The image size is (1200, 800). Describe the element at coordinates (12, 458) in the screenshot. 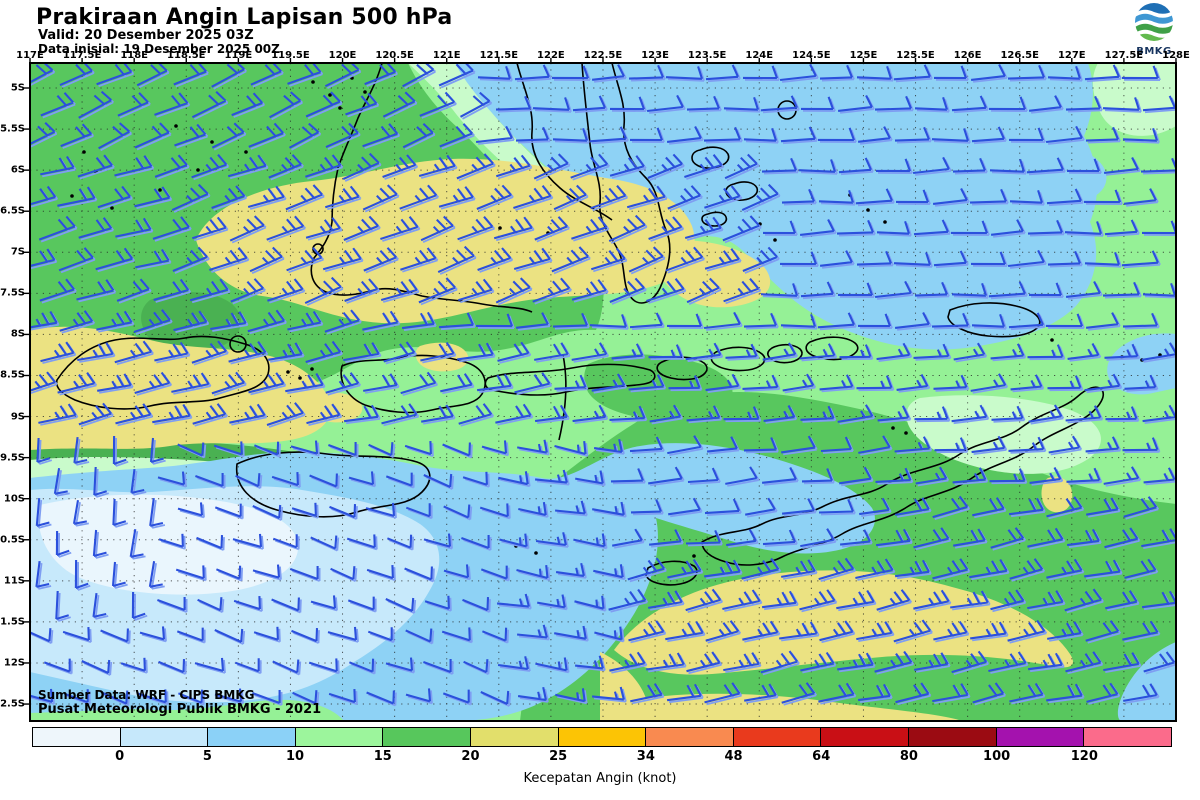

I see `lat-label: 9.5S` at that location.